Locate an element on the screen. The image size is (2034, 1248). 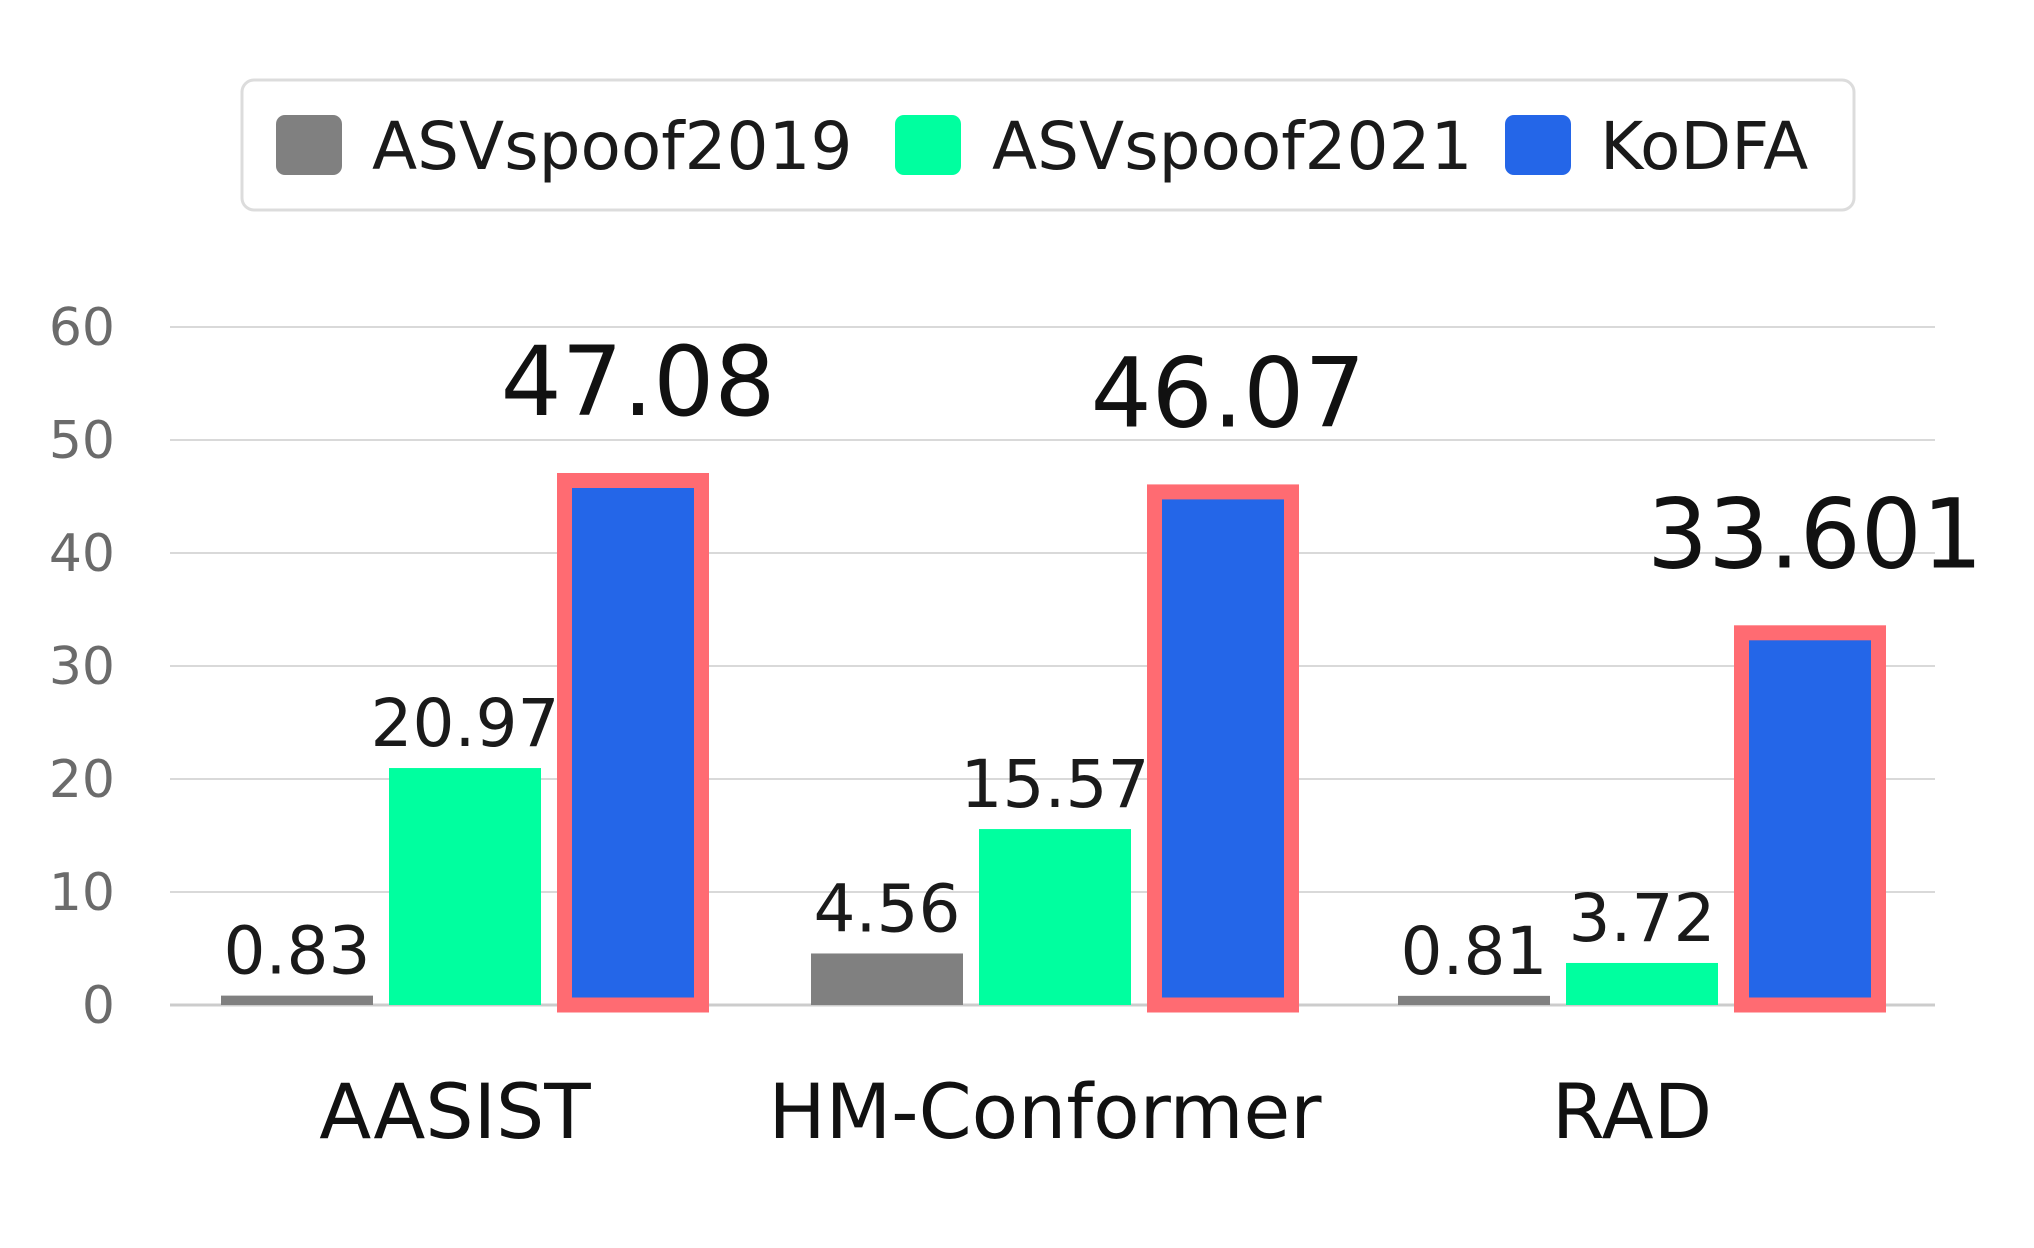
legend-swatch-asvspoof2019 is located at coordinates (309, 145).